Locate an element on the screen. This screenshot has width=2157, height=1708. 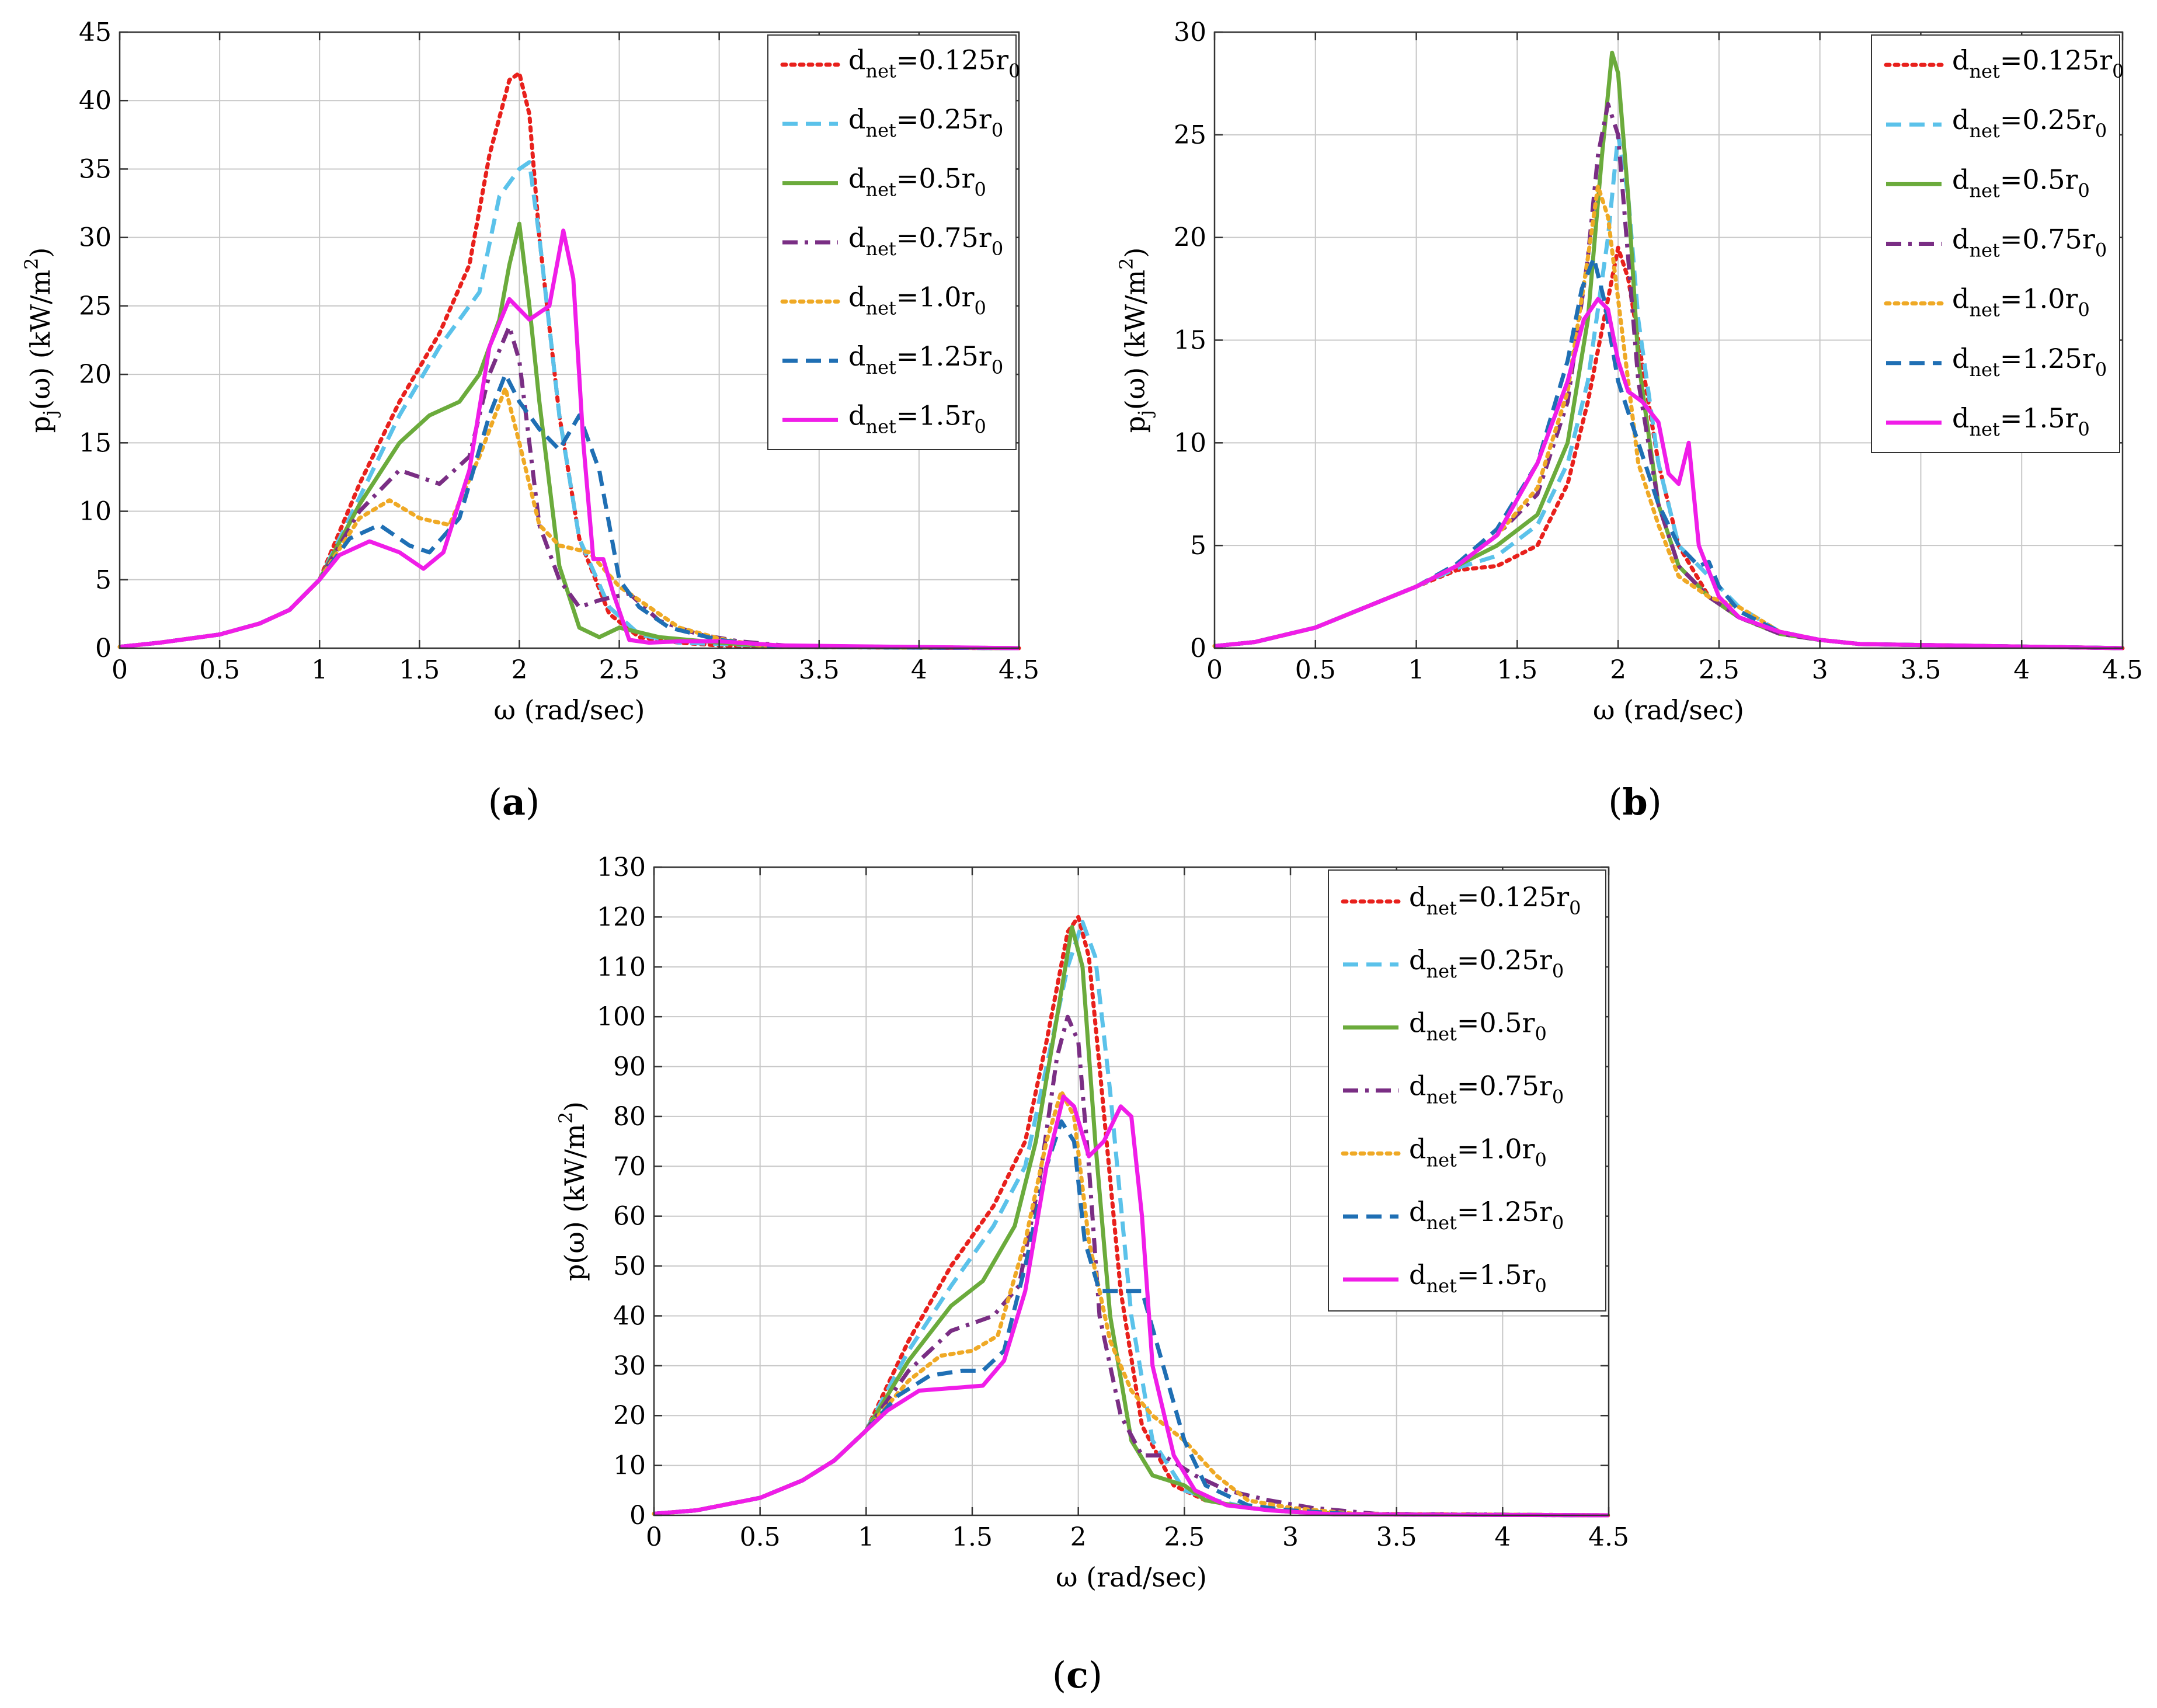
y-tick-label: 50 is located at coordinates (629, 1266).